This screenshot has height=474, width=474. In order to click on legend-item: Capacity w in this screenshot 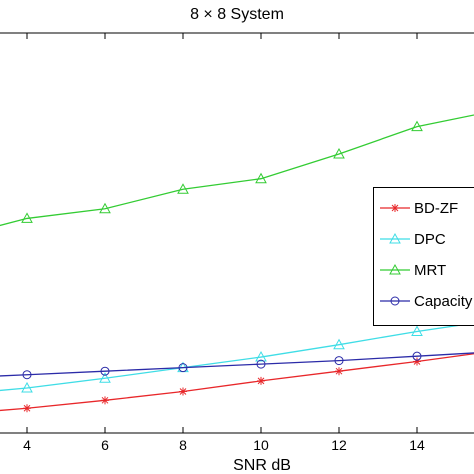, I will do `click(424, 301)`.